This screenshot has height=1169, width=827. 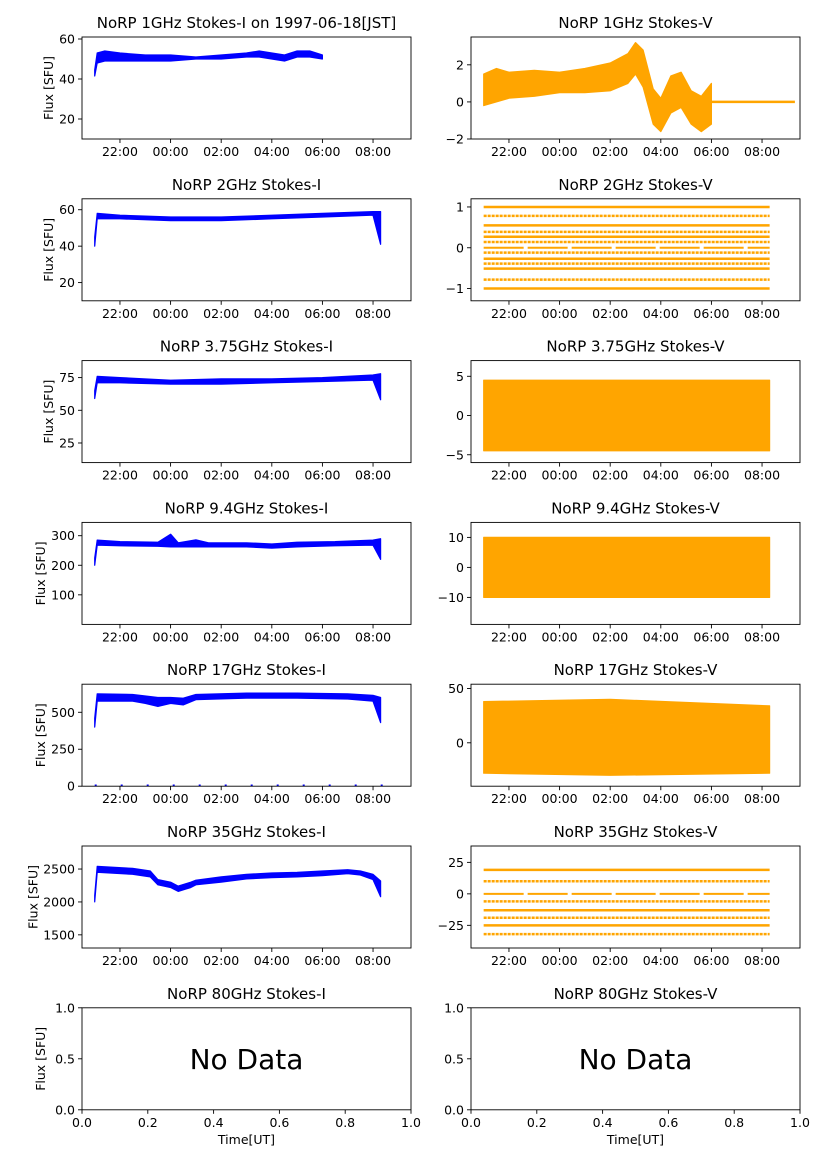 What do you see at coordinates (59, 901) in the screenshot?
I see `y-tick-label: 2000` at bounding box center [59, 901].